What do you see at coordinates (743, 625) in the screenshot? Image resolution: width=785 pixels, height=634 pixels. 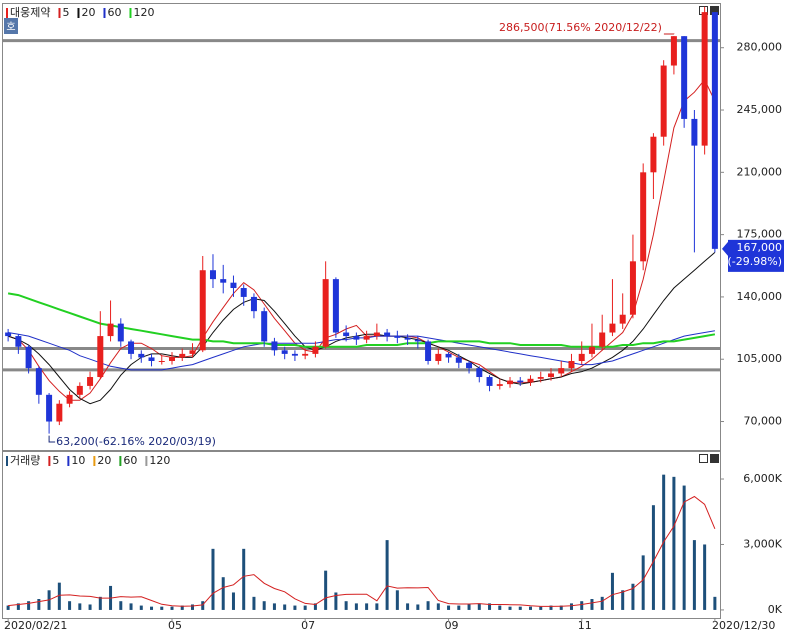 I see `x-tick-label: 2020/12/30` at bounding box center [743, 625].